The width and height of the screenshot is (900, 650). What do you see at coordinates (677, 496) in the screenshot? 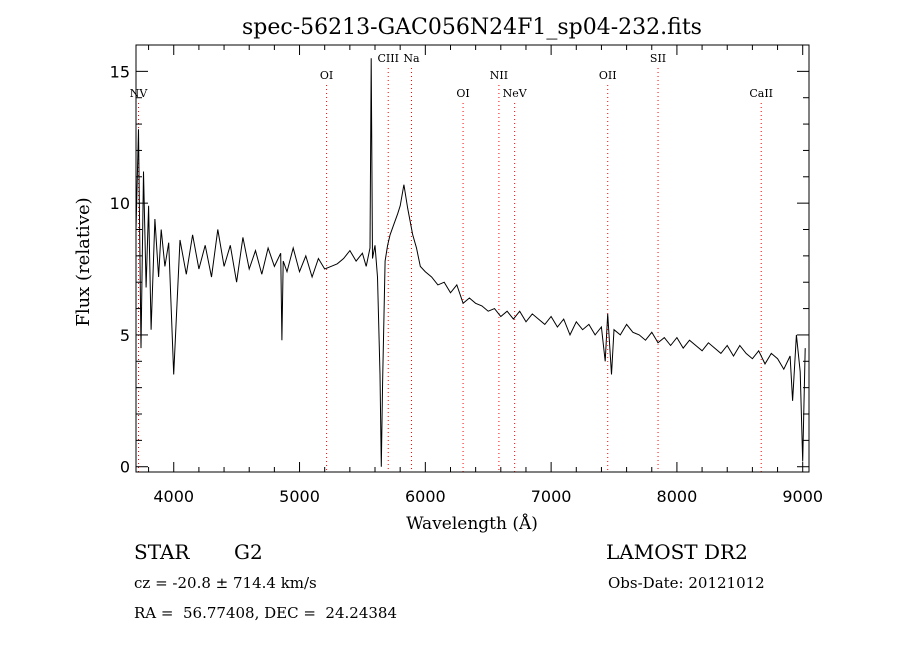
I see `x-tick-label: 8000` at bounding box center [677, 496].